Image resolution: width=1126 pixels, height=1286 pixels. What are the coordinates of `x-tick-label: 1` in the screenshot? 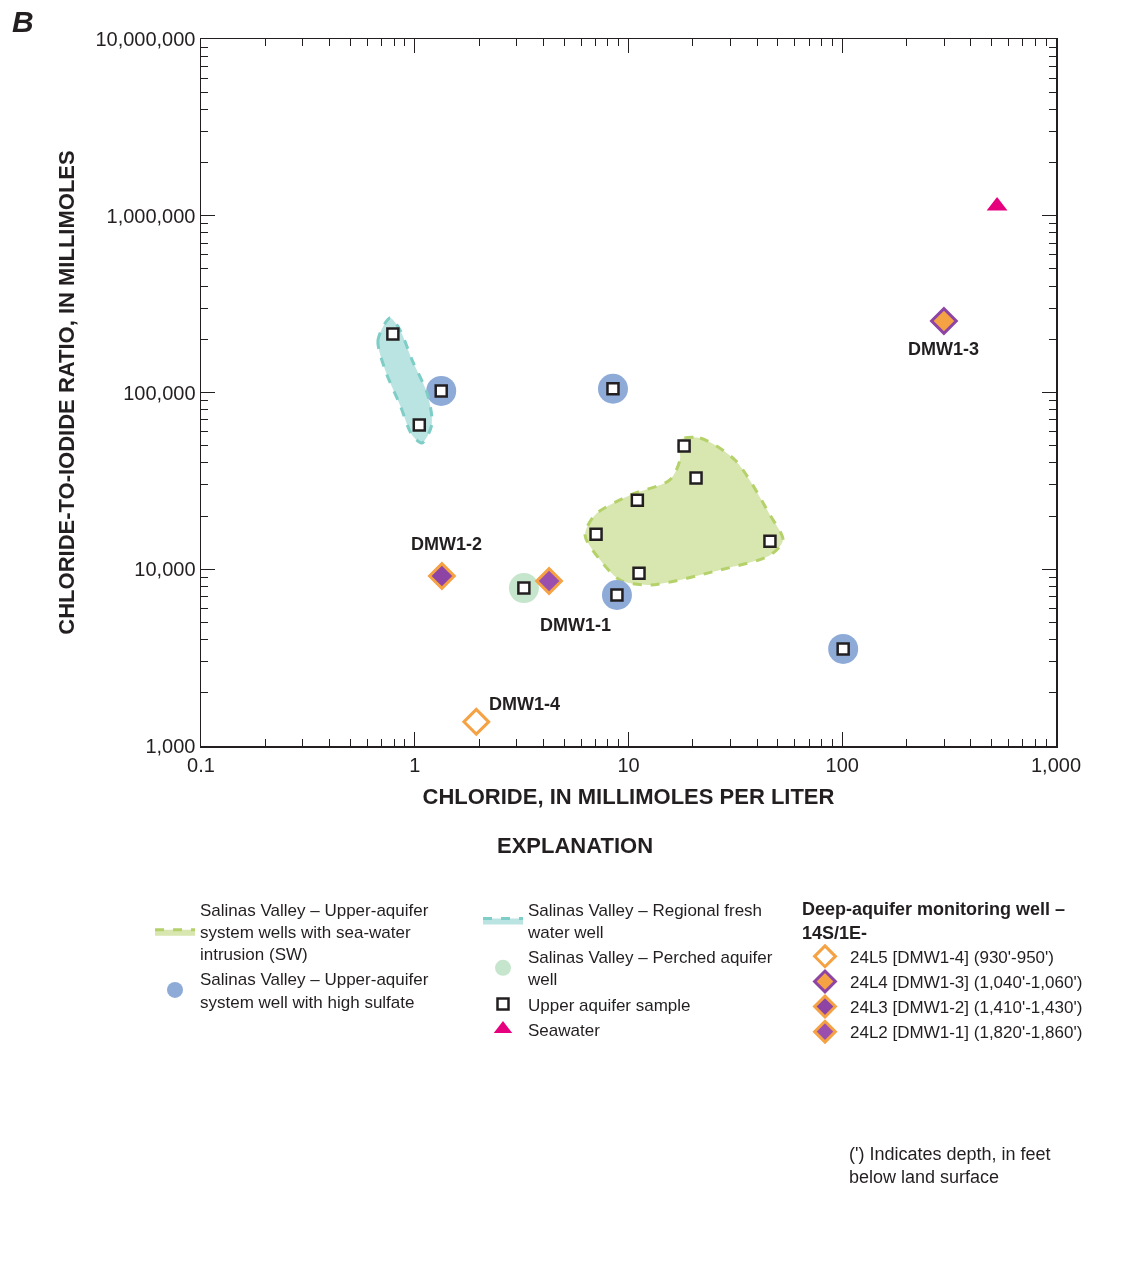 It's located at (415, 764).